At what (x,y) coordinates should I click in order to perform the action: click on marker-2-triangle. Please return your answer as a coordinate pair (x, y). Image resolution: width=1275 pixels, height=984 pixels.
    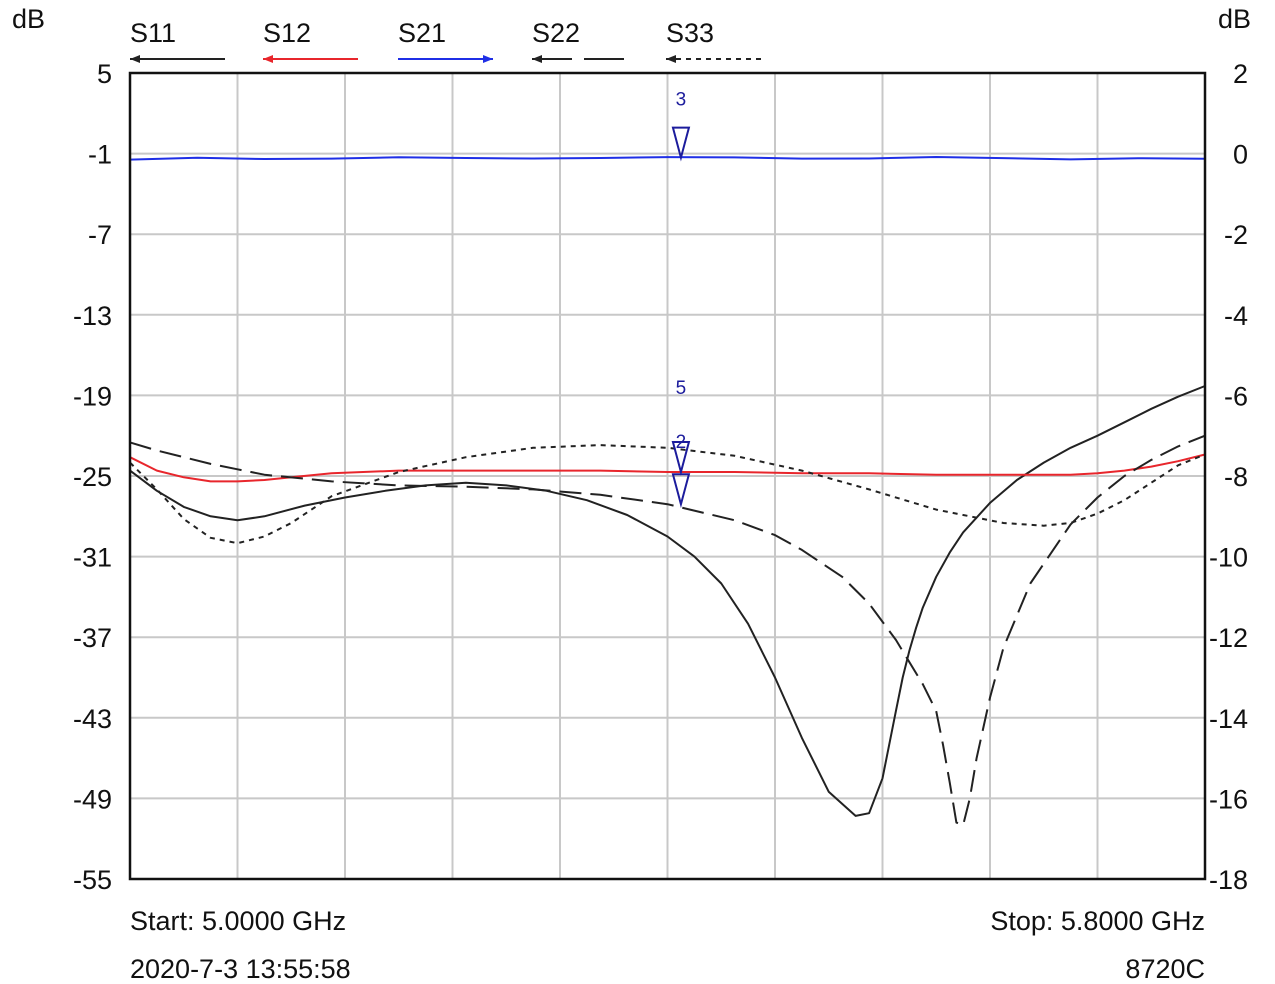
    Looking at the image, I should click on (681, 489).